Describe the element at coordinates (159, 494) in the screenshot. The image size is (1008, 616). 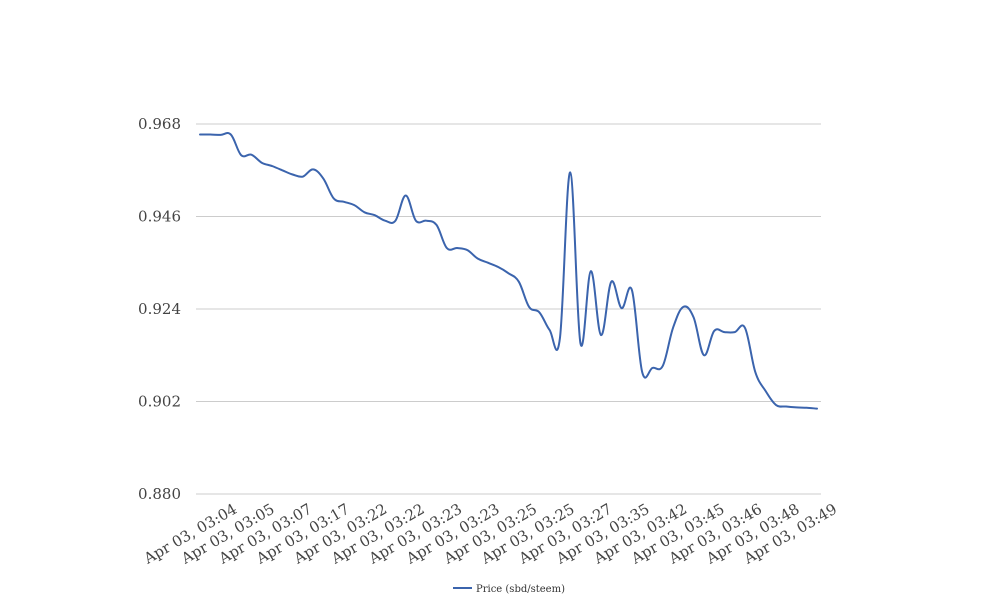
I see `y-tick-label: 0.880` at that location.